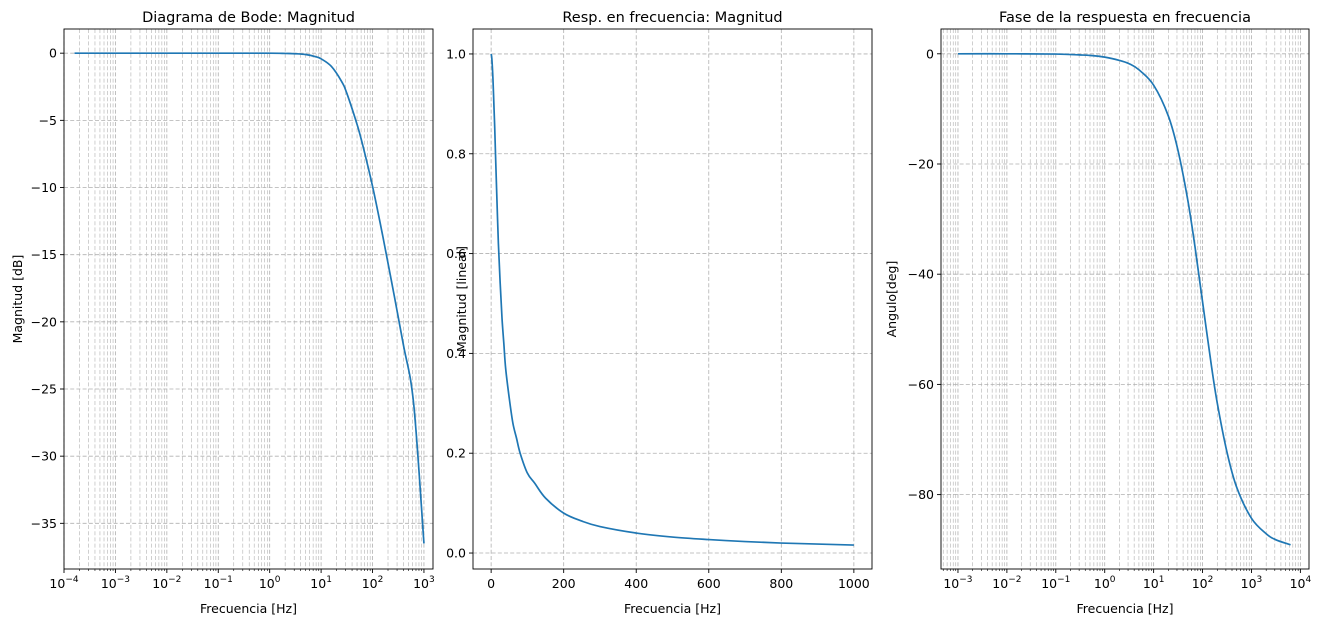  Describe the element at coordinates (921, 274) in the screenshot. I see `y-tick-label: −40` at that location.